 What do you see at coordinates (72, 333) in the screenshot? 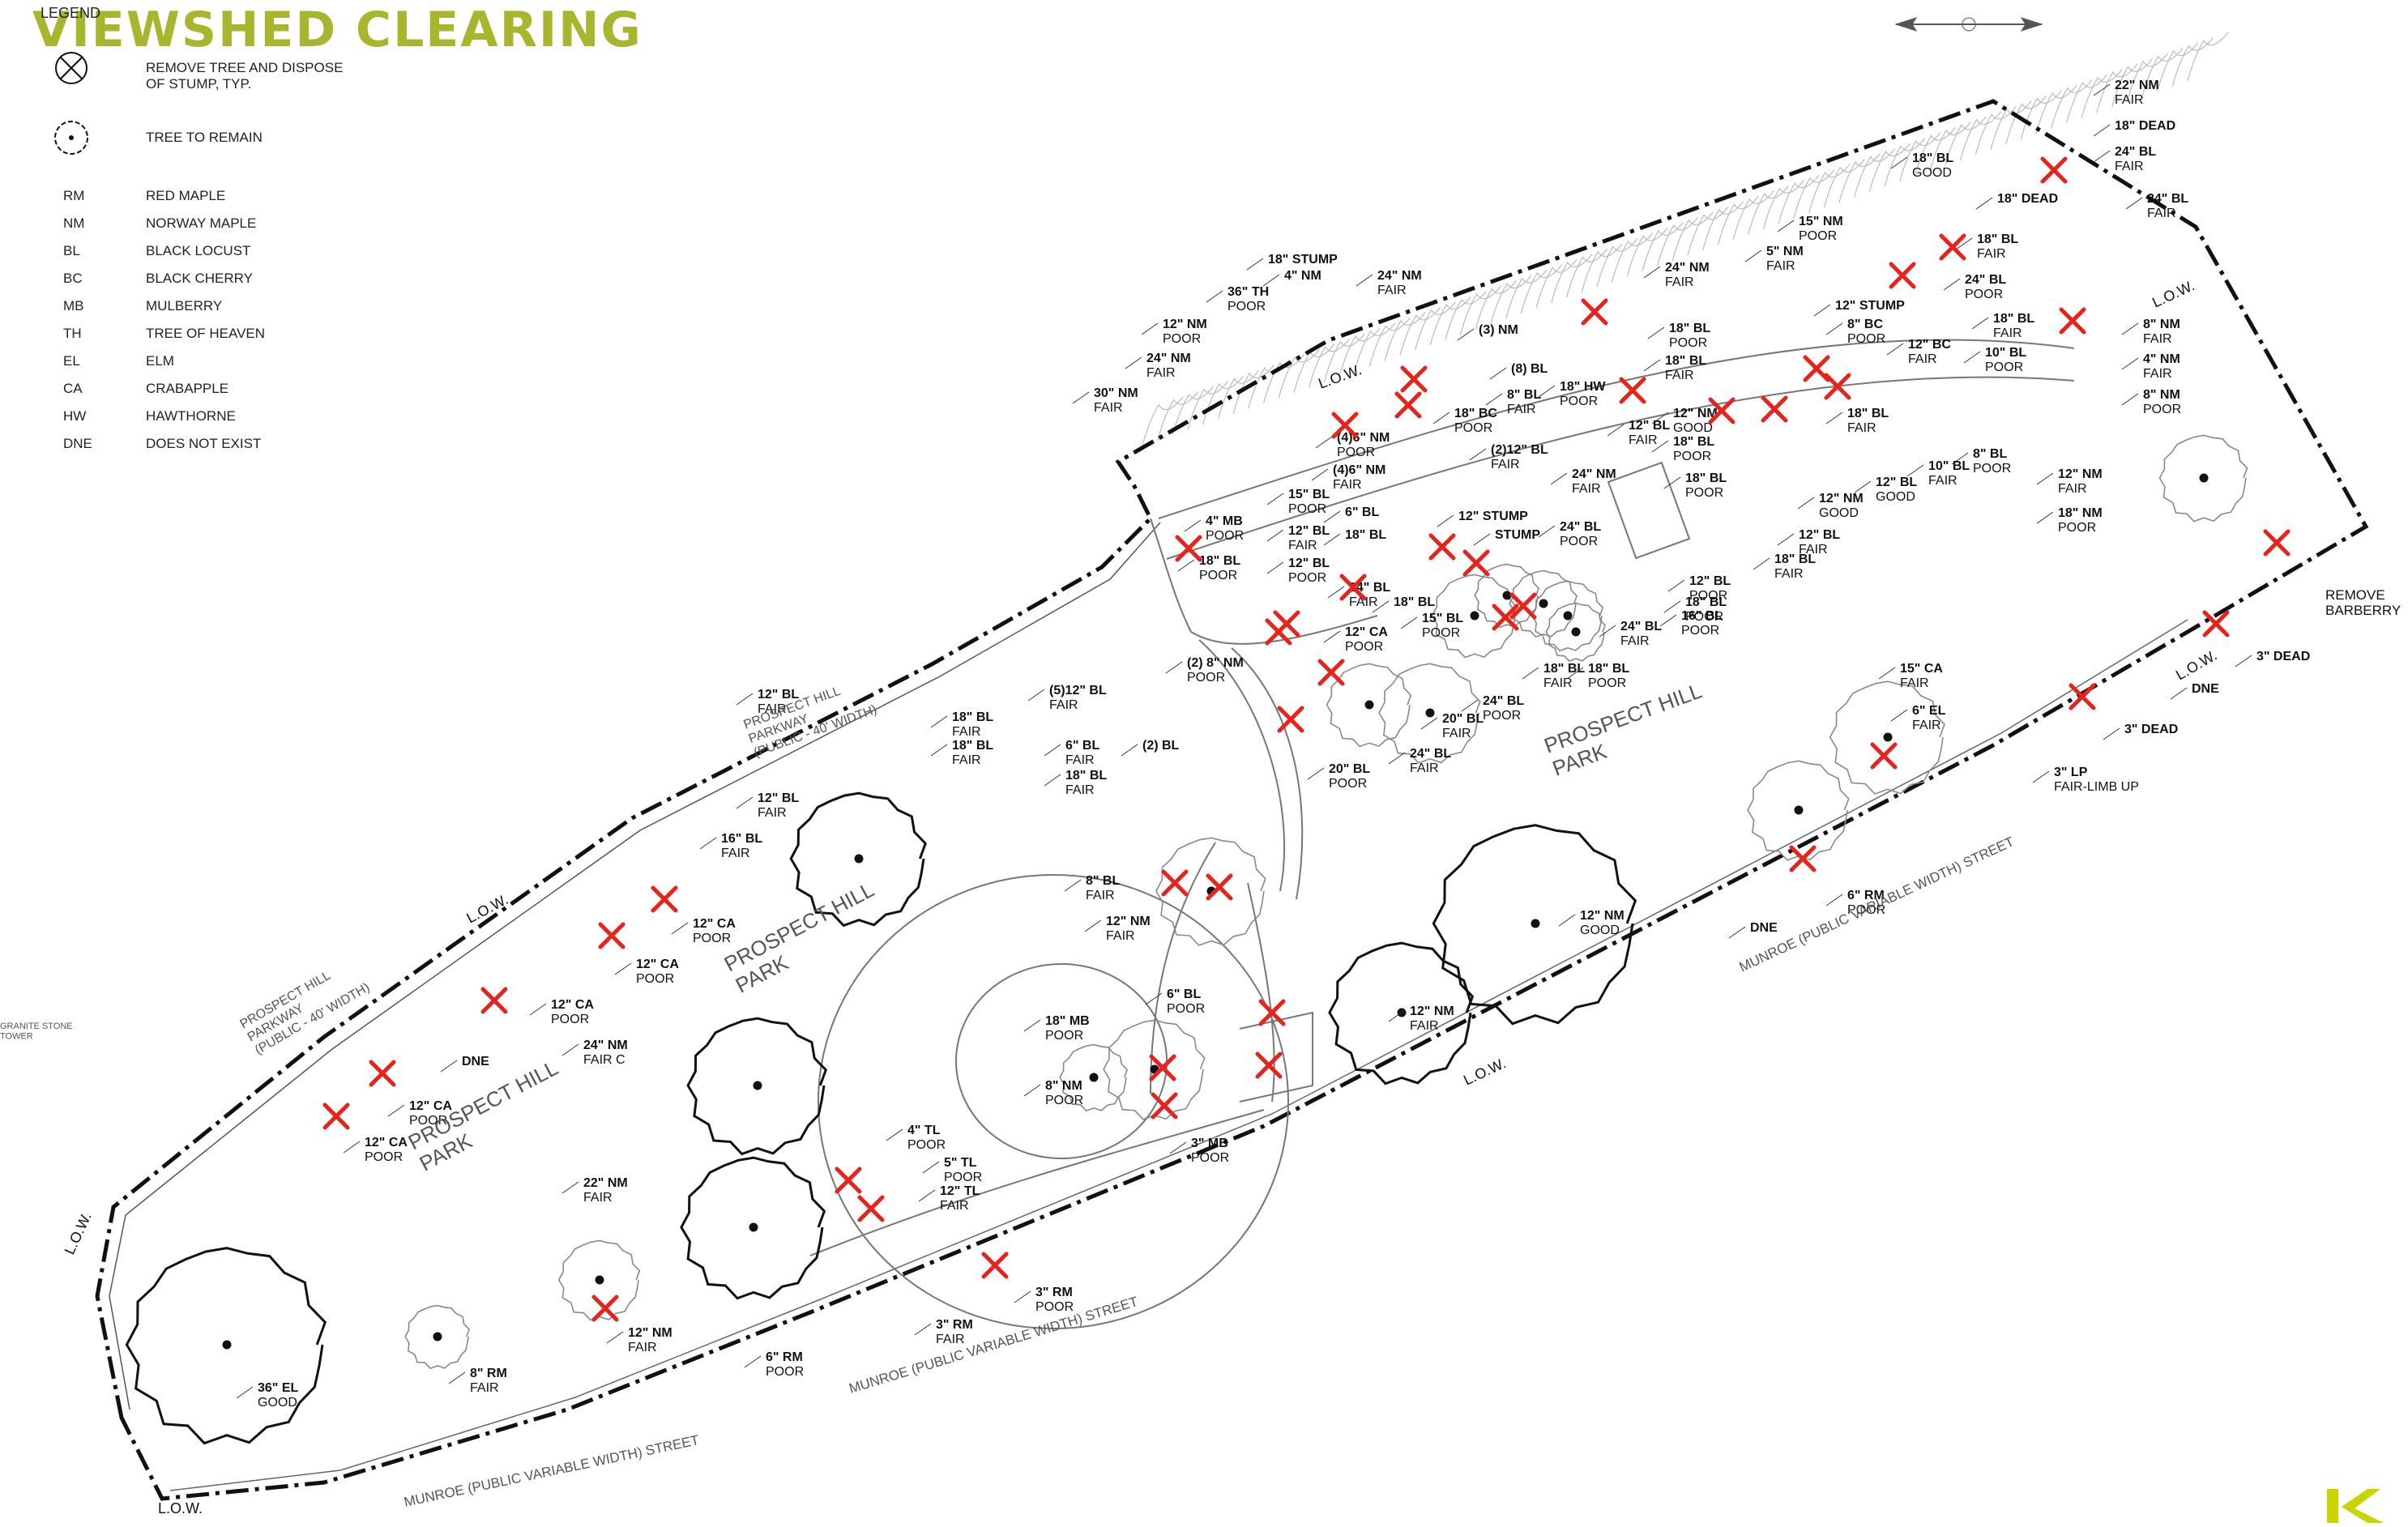
I see `species-abbr: TH` at bounding box center [72, 333].